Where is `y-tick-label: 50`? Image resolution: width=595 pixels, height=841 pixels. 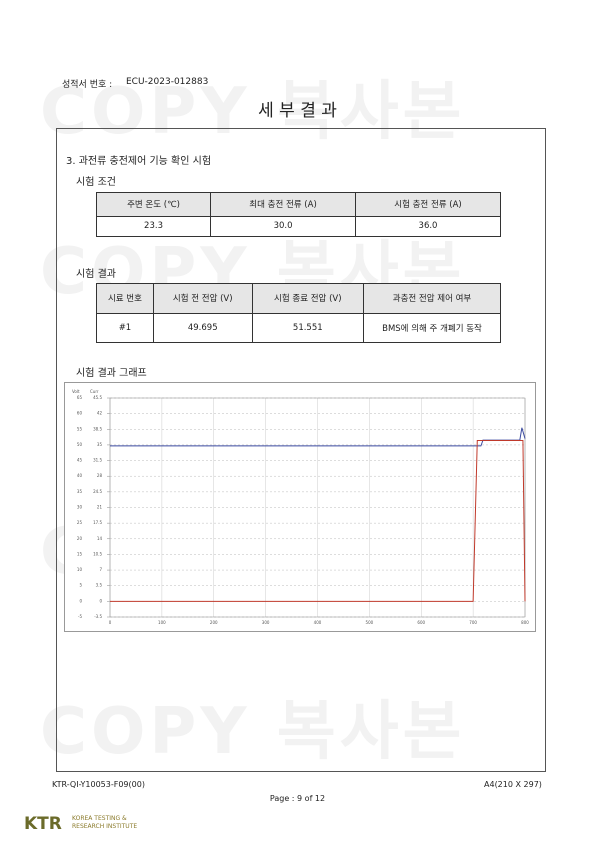 y-tick-label: 50 is located at coordinates (80, 444).